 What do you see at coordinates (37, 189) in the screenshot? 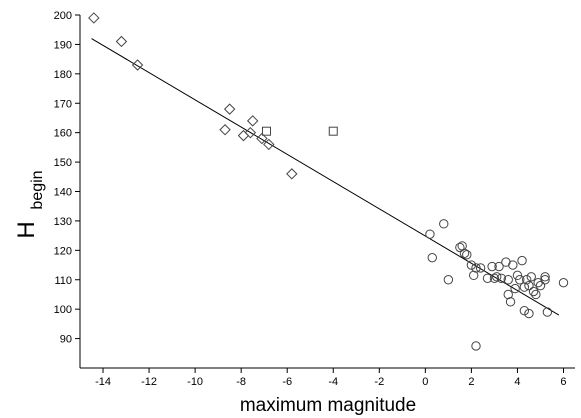
I see `y-axis-label-subscript: begin` at bounding box center [37, 189].